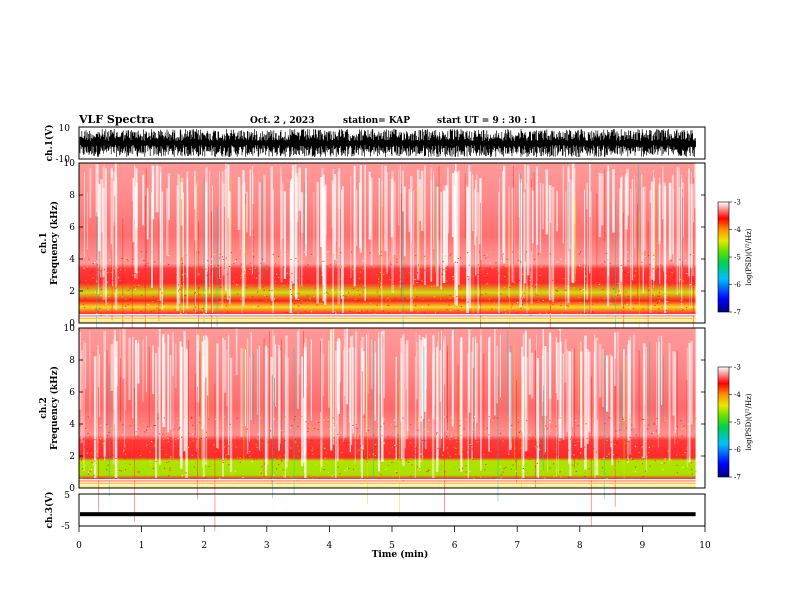 The image size is (792, 612). Describe the element at coordinates (79, 546) in the screenshot. I see `time-tick-label: 0` at that location.